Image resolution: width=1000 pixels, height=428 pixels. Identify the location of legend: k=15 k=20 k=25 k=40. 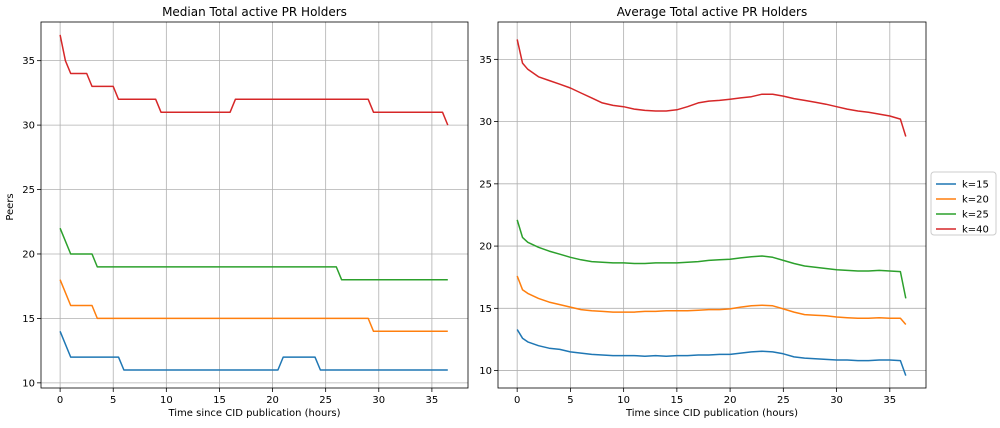
(963, 203).